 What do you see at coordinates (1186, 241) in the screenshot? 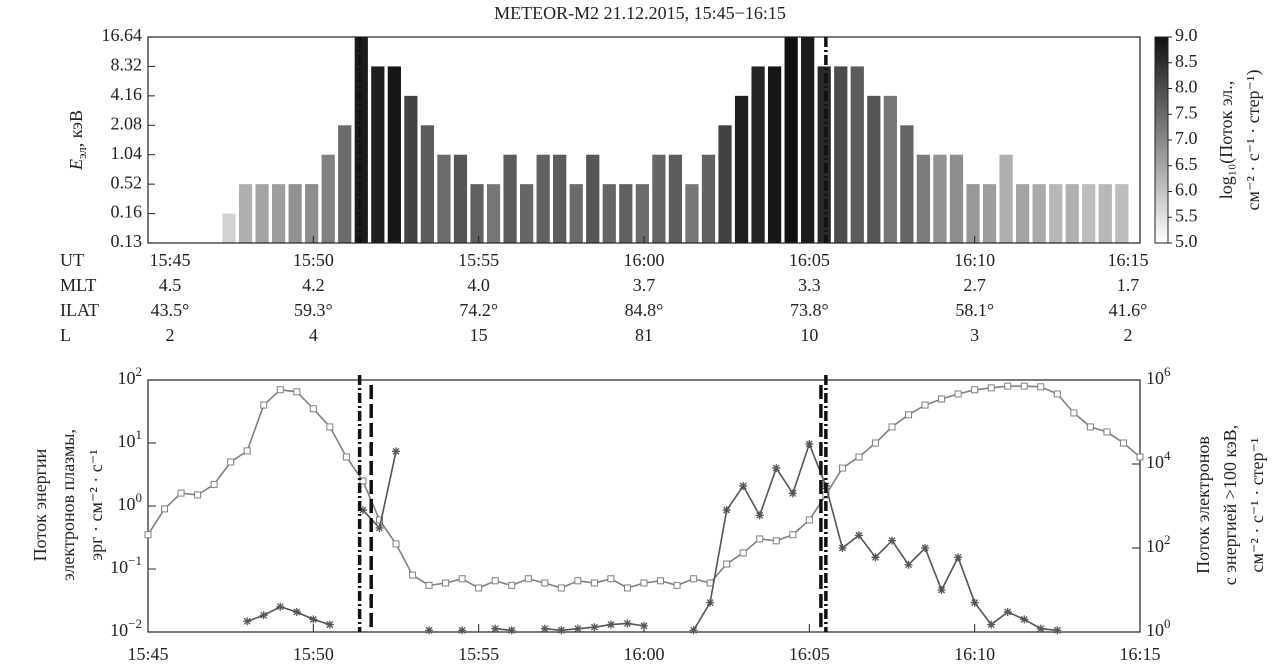
I see `colorbar-tick-label: 5.0` at bounding box center [1186, 241].